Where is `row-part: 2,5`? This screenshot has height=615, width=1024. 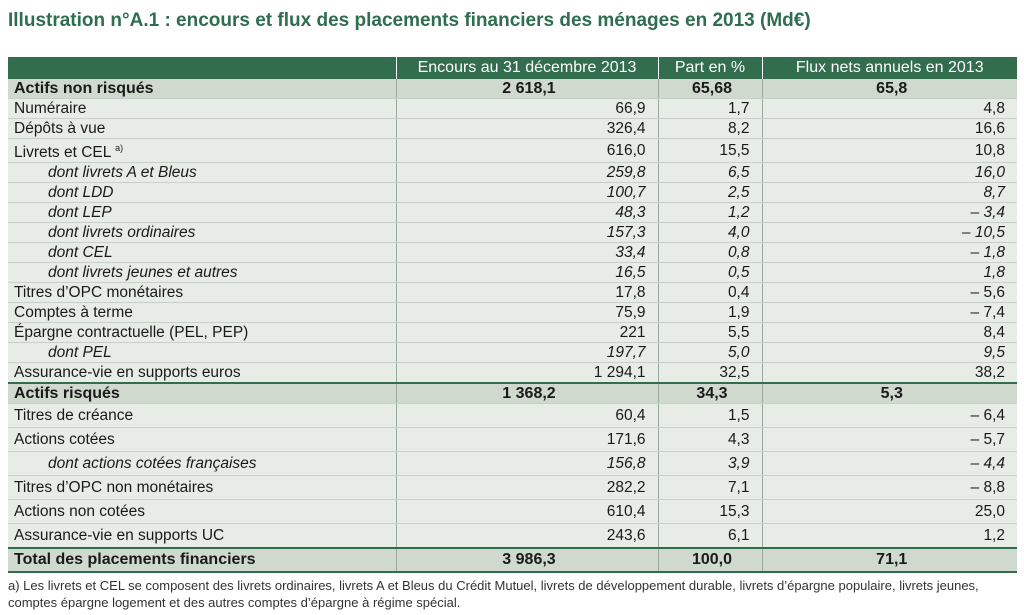
row-part: 2,5 is located at coordinates (709, 192).